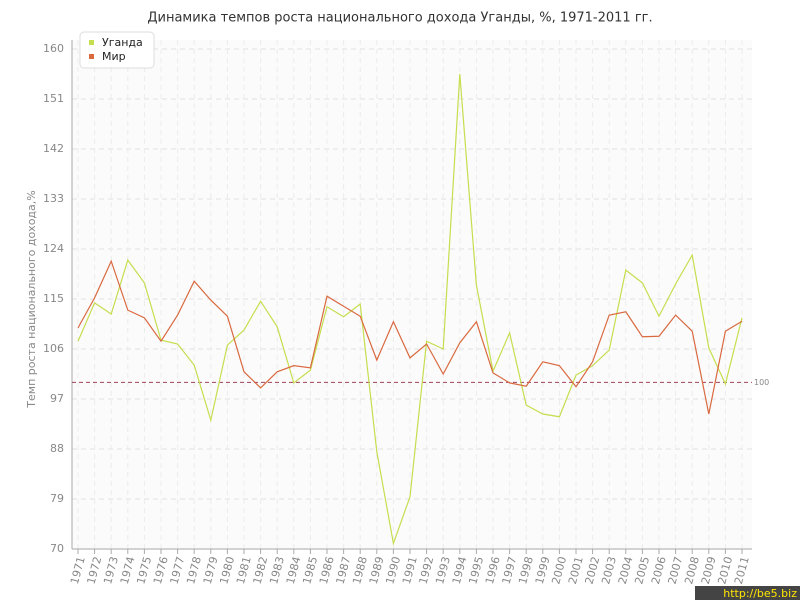  I want to click on y-tick-label: 106, so click(53, 348).